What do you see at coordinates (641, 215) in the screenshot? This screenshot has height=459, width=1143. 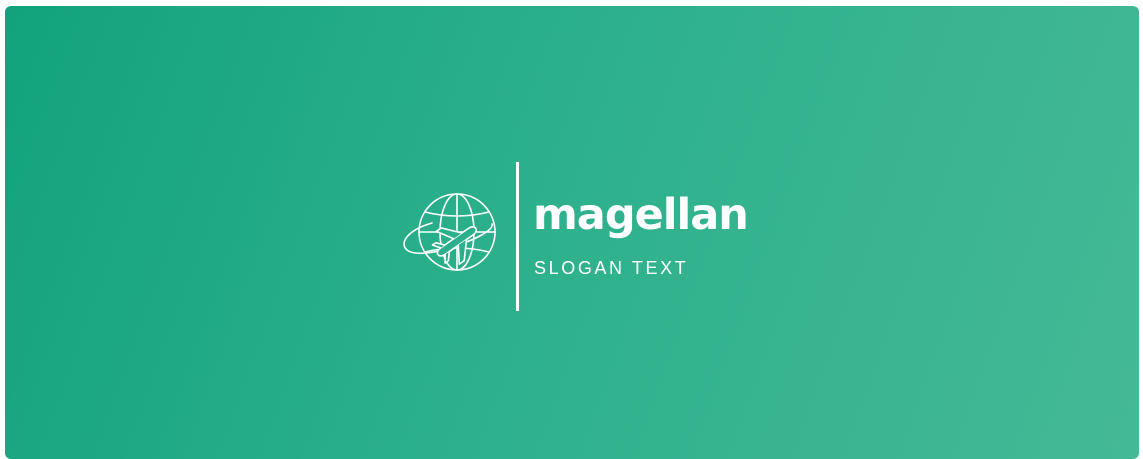 I see `brand-name: magellan` at bounding box center [641, 215].